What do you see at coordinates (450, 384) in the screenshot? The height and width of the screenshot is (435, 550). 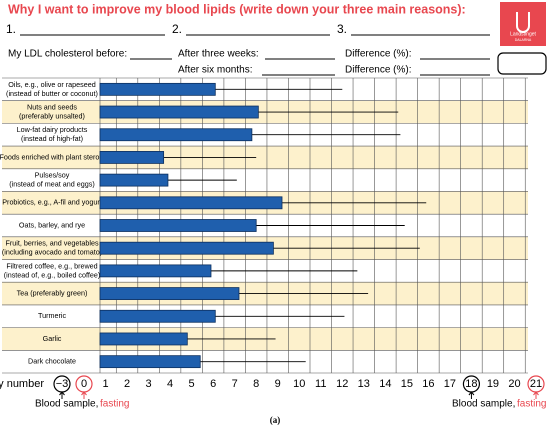 I see `x-tick-label: 17` at bounding box center [450, 384].